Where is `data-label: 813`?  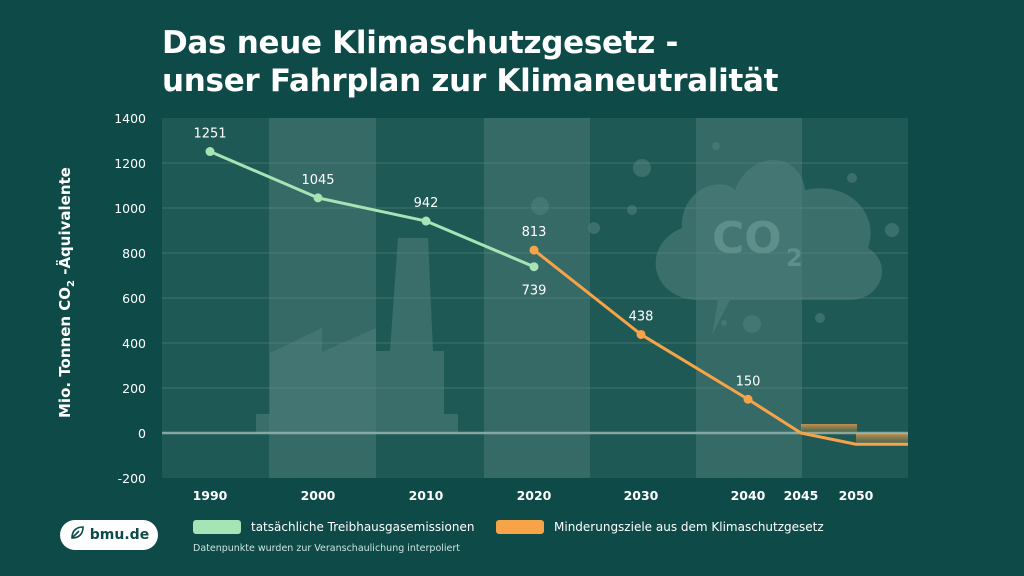 data-label: 813 is located at coordinates (534, 232).